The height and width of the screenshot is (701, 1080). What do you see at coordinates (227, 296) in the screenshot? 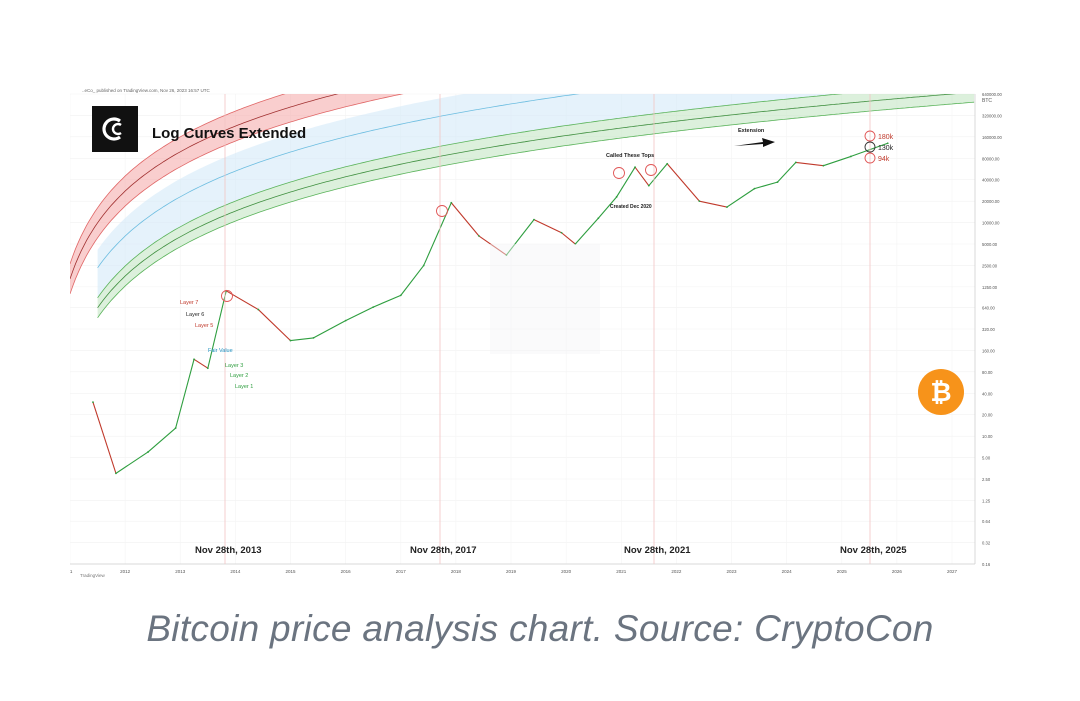
I see `top-circle-2013` at bounding box center [227, 296].